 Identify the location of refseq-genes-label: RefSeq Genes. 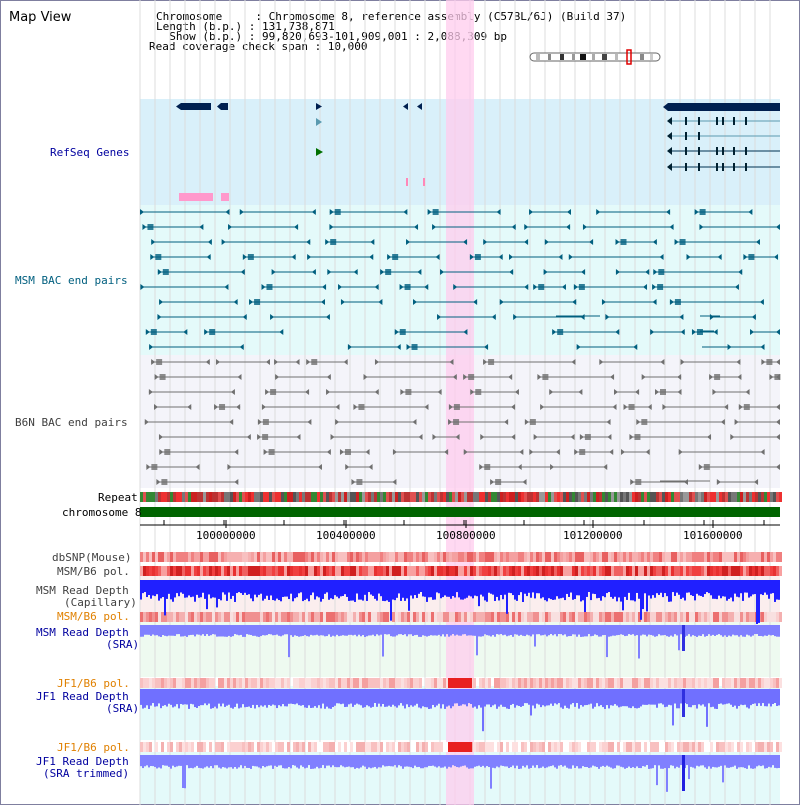
(90, 152).